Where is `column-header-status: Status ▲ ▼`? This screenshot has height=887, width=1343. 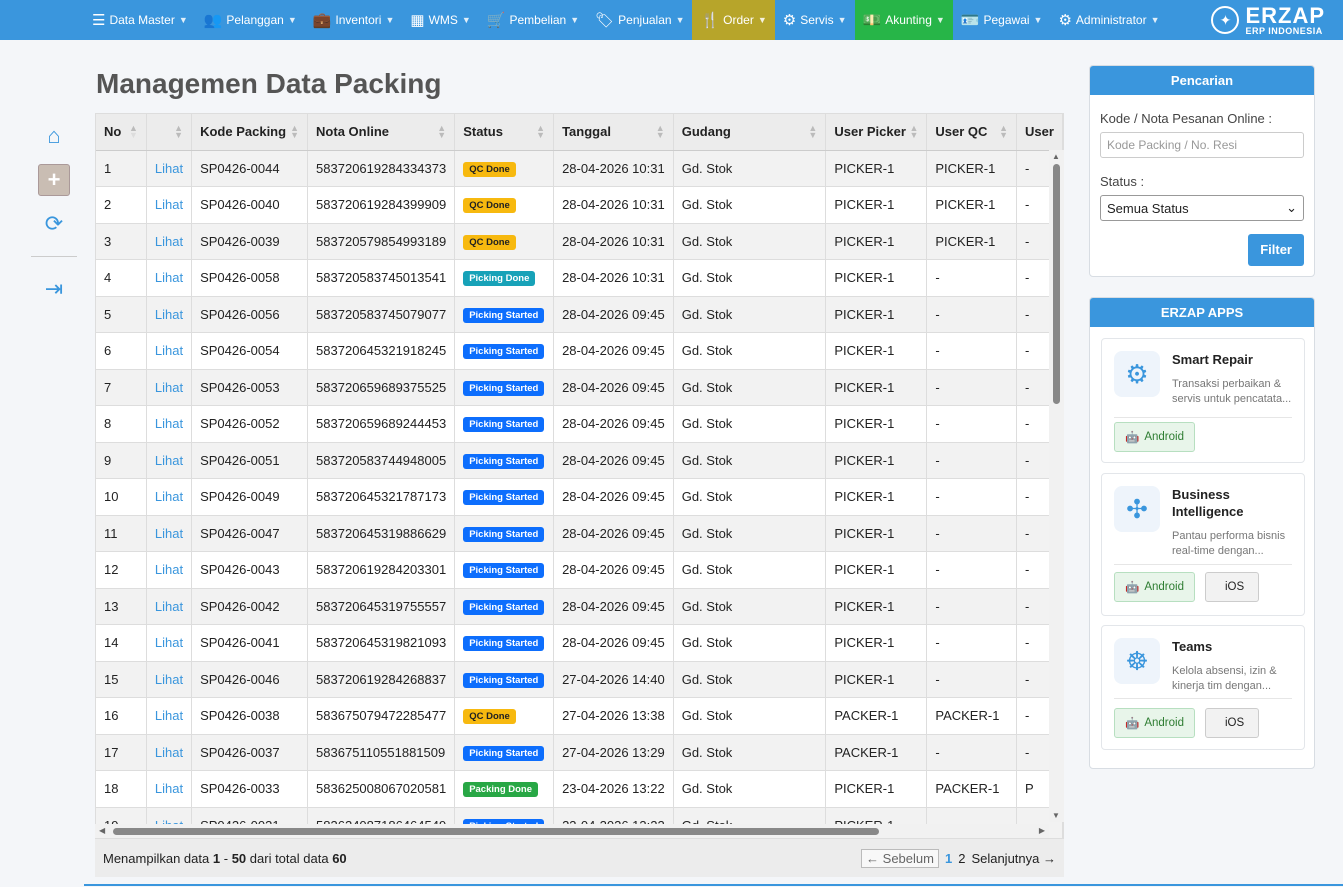 column-header-status: Status ▲ ▼ is located at coordinates (504, 132).